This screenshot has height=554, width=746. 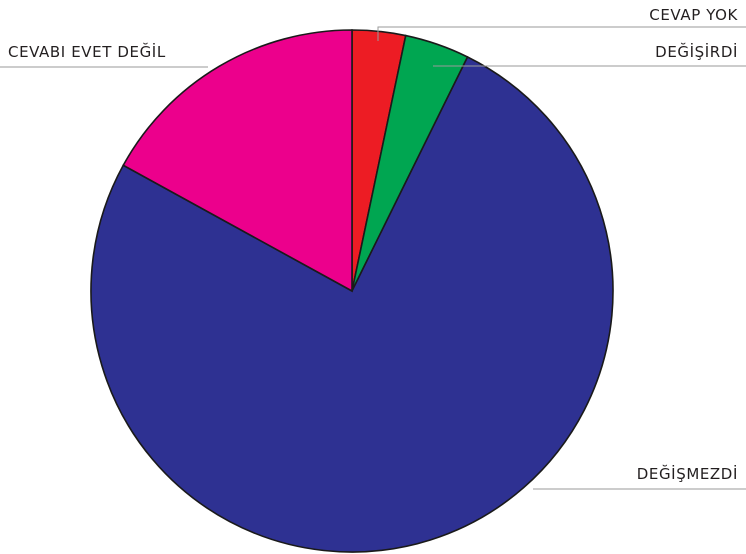 I want to click on label-degismezdi: DEĞİŞMEZDİ, so click(x=687, y=473).